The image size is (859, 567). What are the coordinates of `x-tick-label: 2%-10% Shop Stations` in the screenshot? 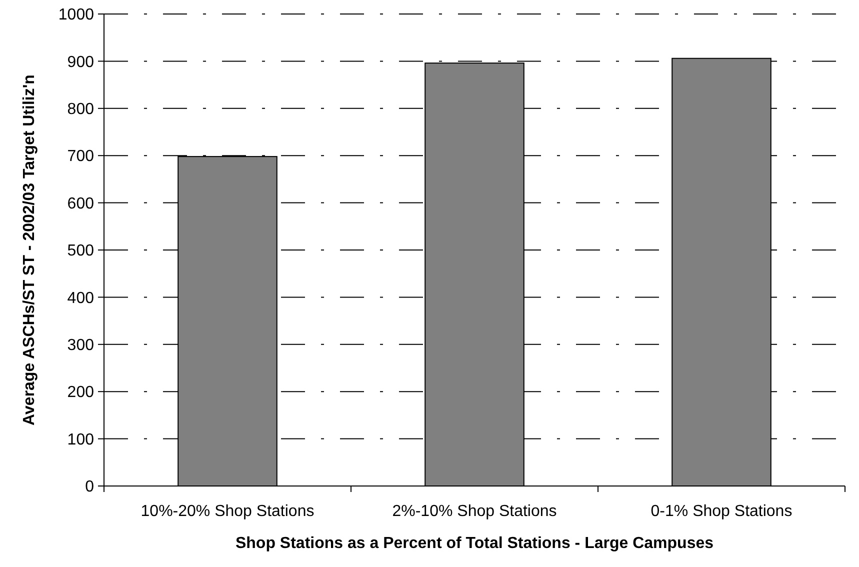 It's located at (474, 511).